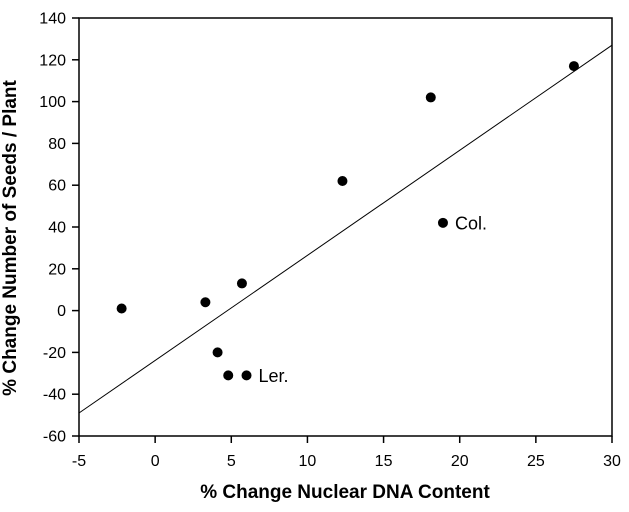 The image size is (629, 512). What do you see at coordinates (345, 492) in the screenshot?
I see `x-axis-label: % Change Nuclear DNA Content` at bounding box center [345, 492].